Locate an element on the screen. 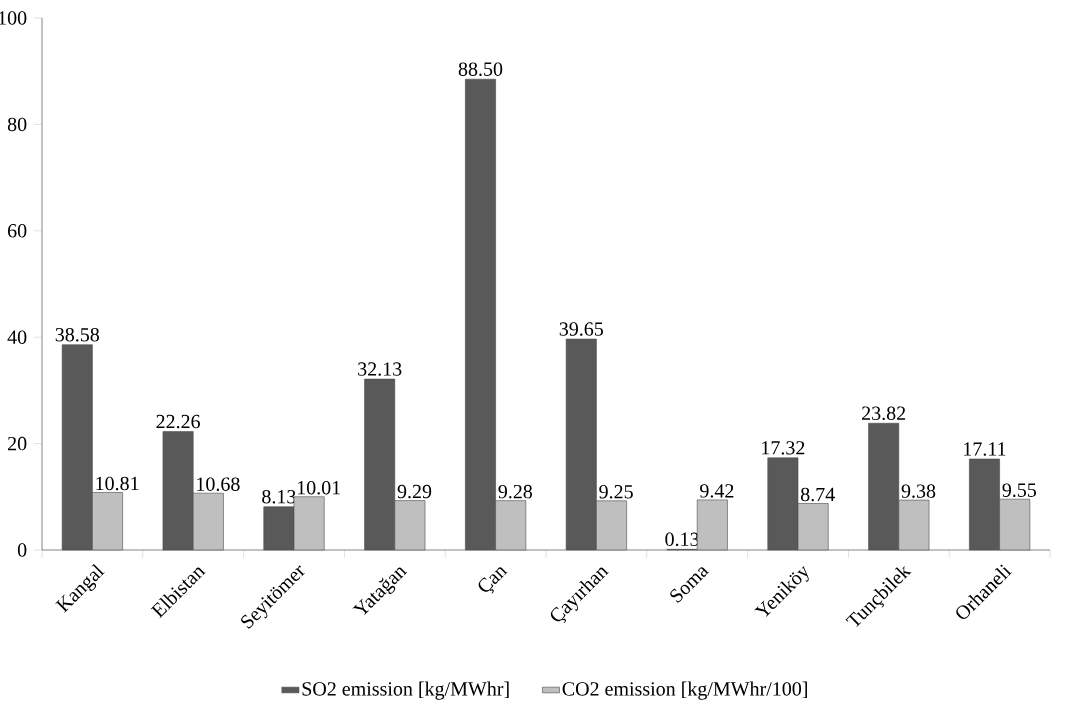 Image resolution: width=1091 pixels, height=725 pixels. data-label: 0.13 is located at coordinates (682, 539).